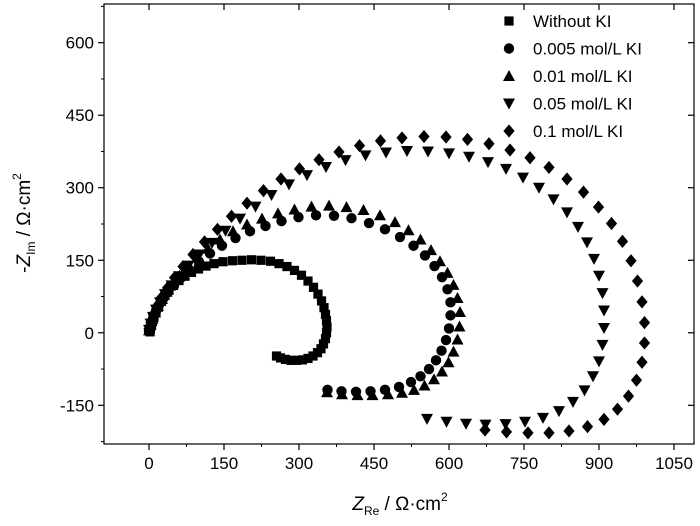  Describe the element at coordinates (17, 176) in the screenshot. I see `y-axis-sup: 2` at that location.